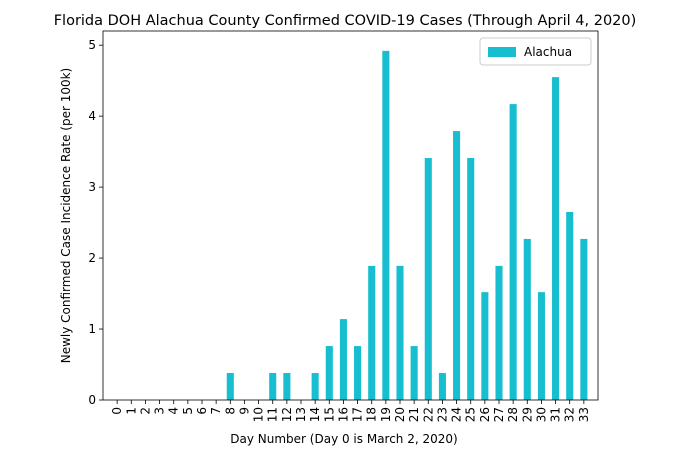 This screenshot has width=690, height=456. Describe the element at coordinates (259, 414) in the screenshot. I see `x-tick-label: 10` at that location.